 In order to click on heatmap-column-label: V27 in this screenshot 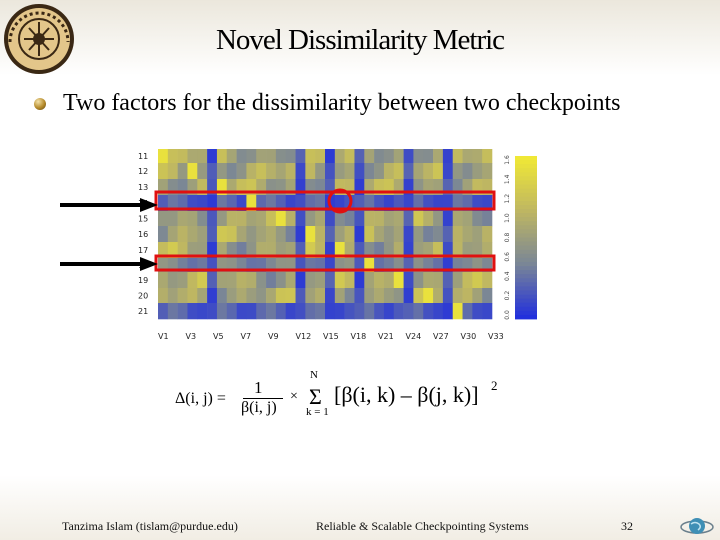, I will do `click(441, 336)`.